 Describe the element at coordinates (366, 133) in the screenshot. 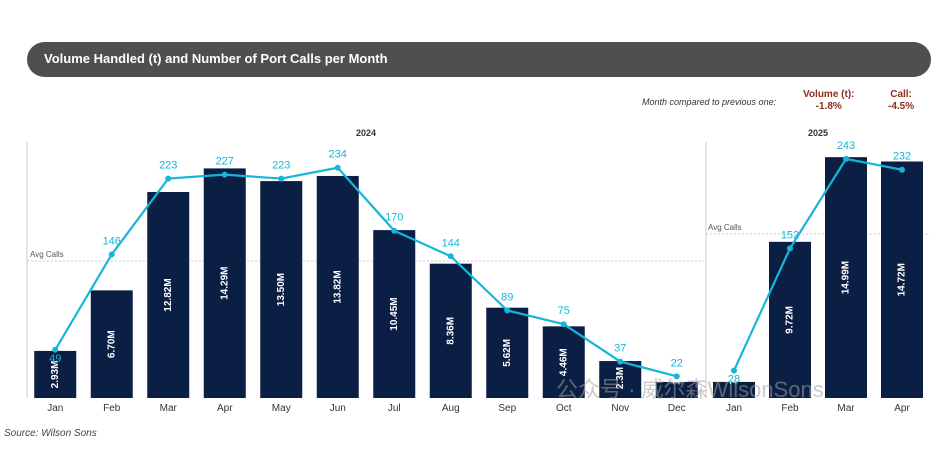

I see `panel-title: 2024` at that location.